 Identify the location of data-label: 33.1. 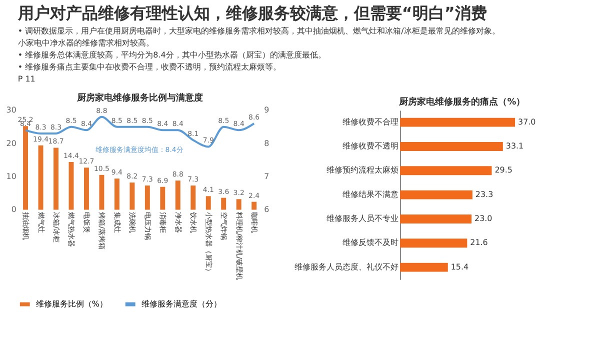
(515, 145).